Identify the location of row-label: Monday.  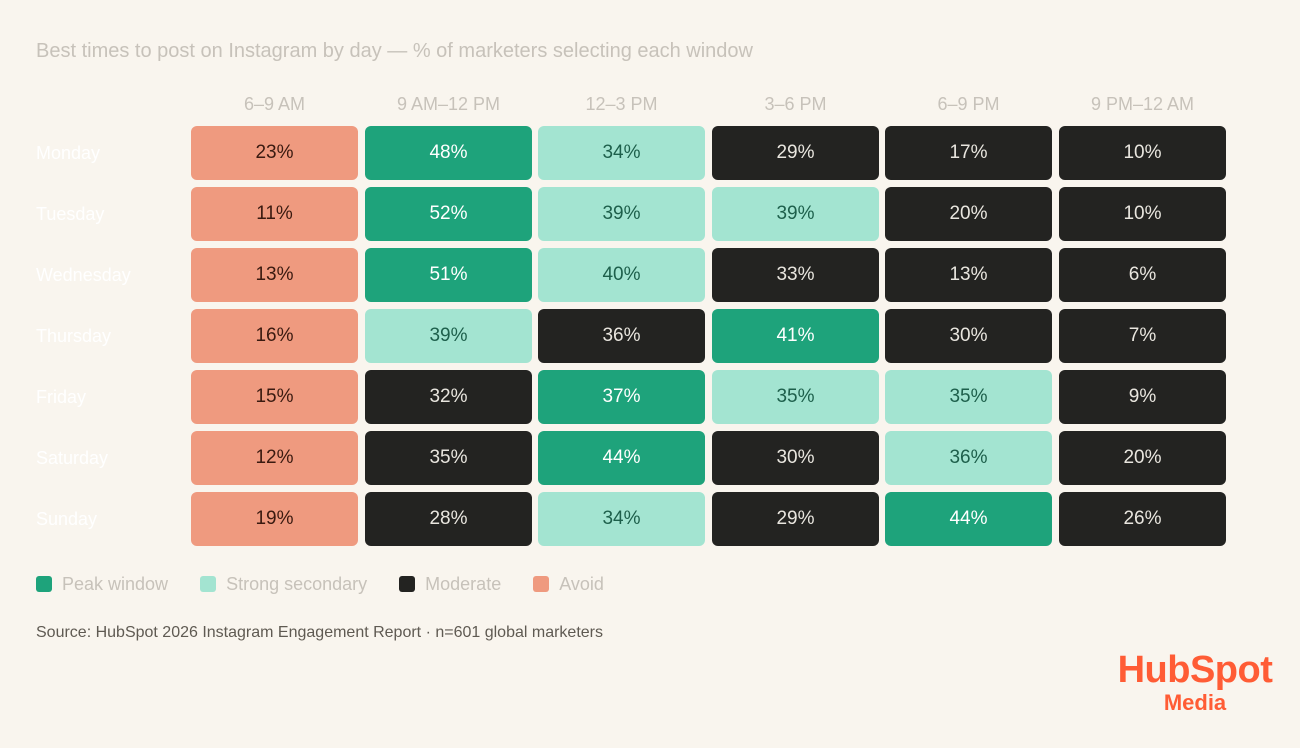
(68, 153).